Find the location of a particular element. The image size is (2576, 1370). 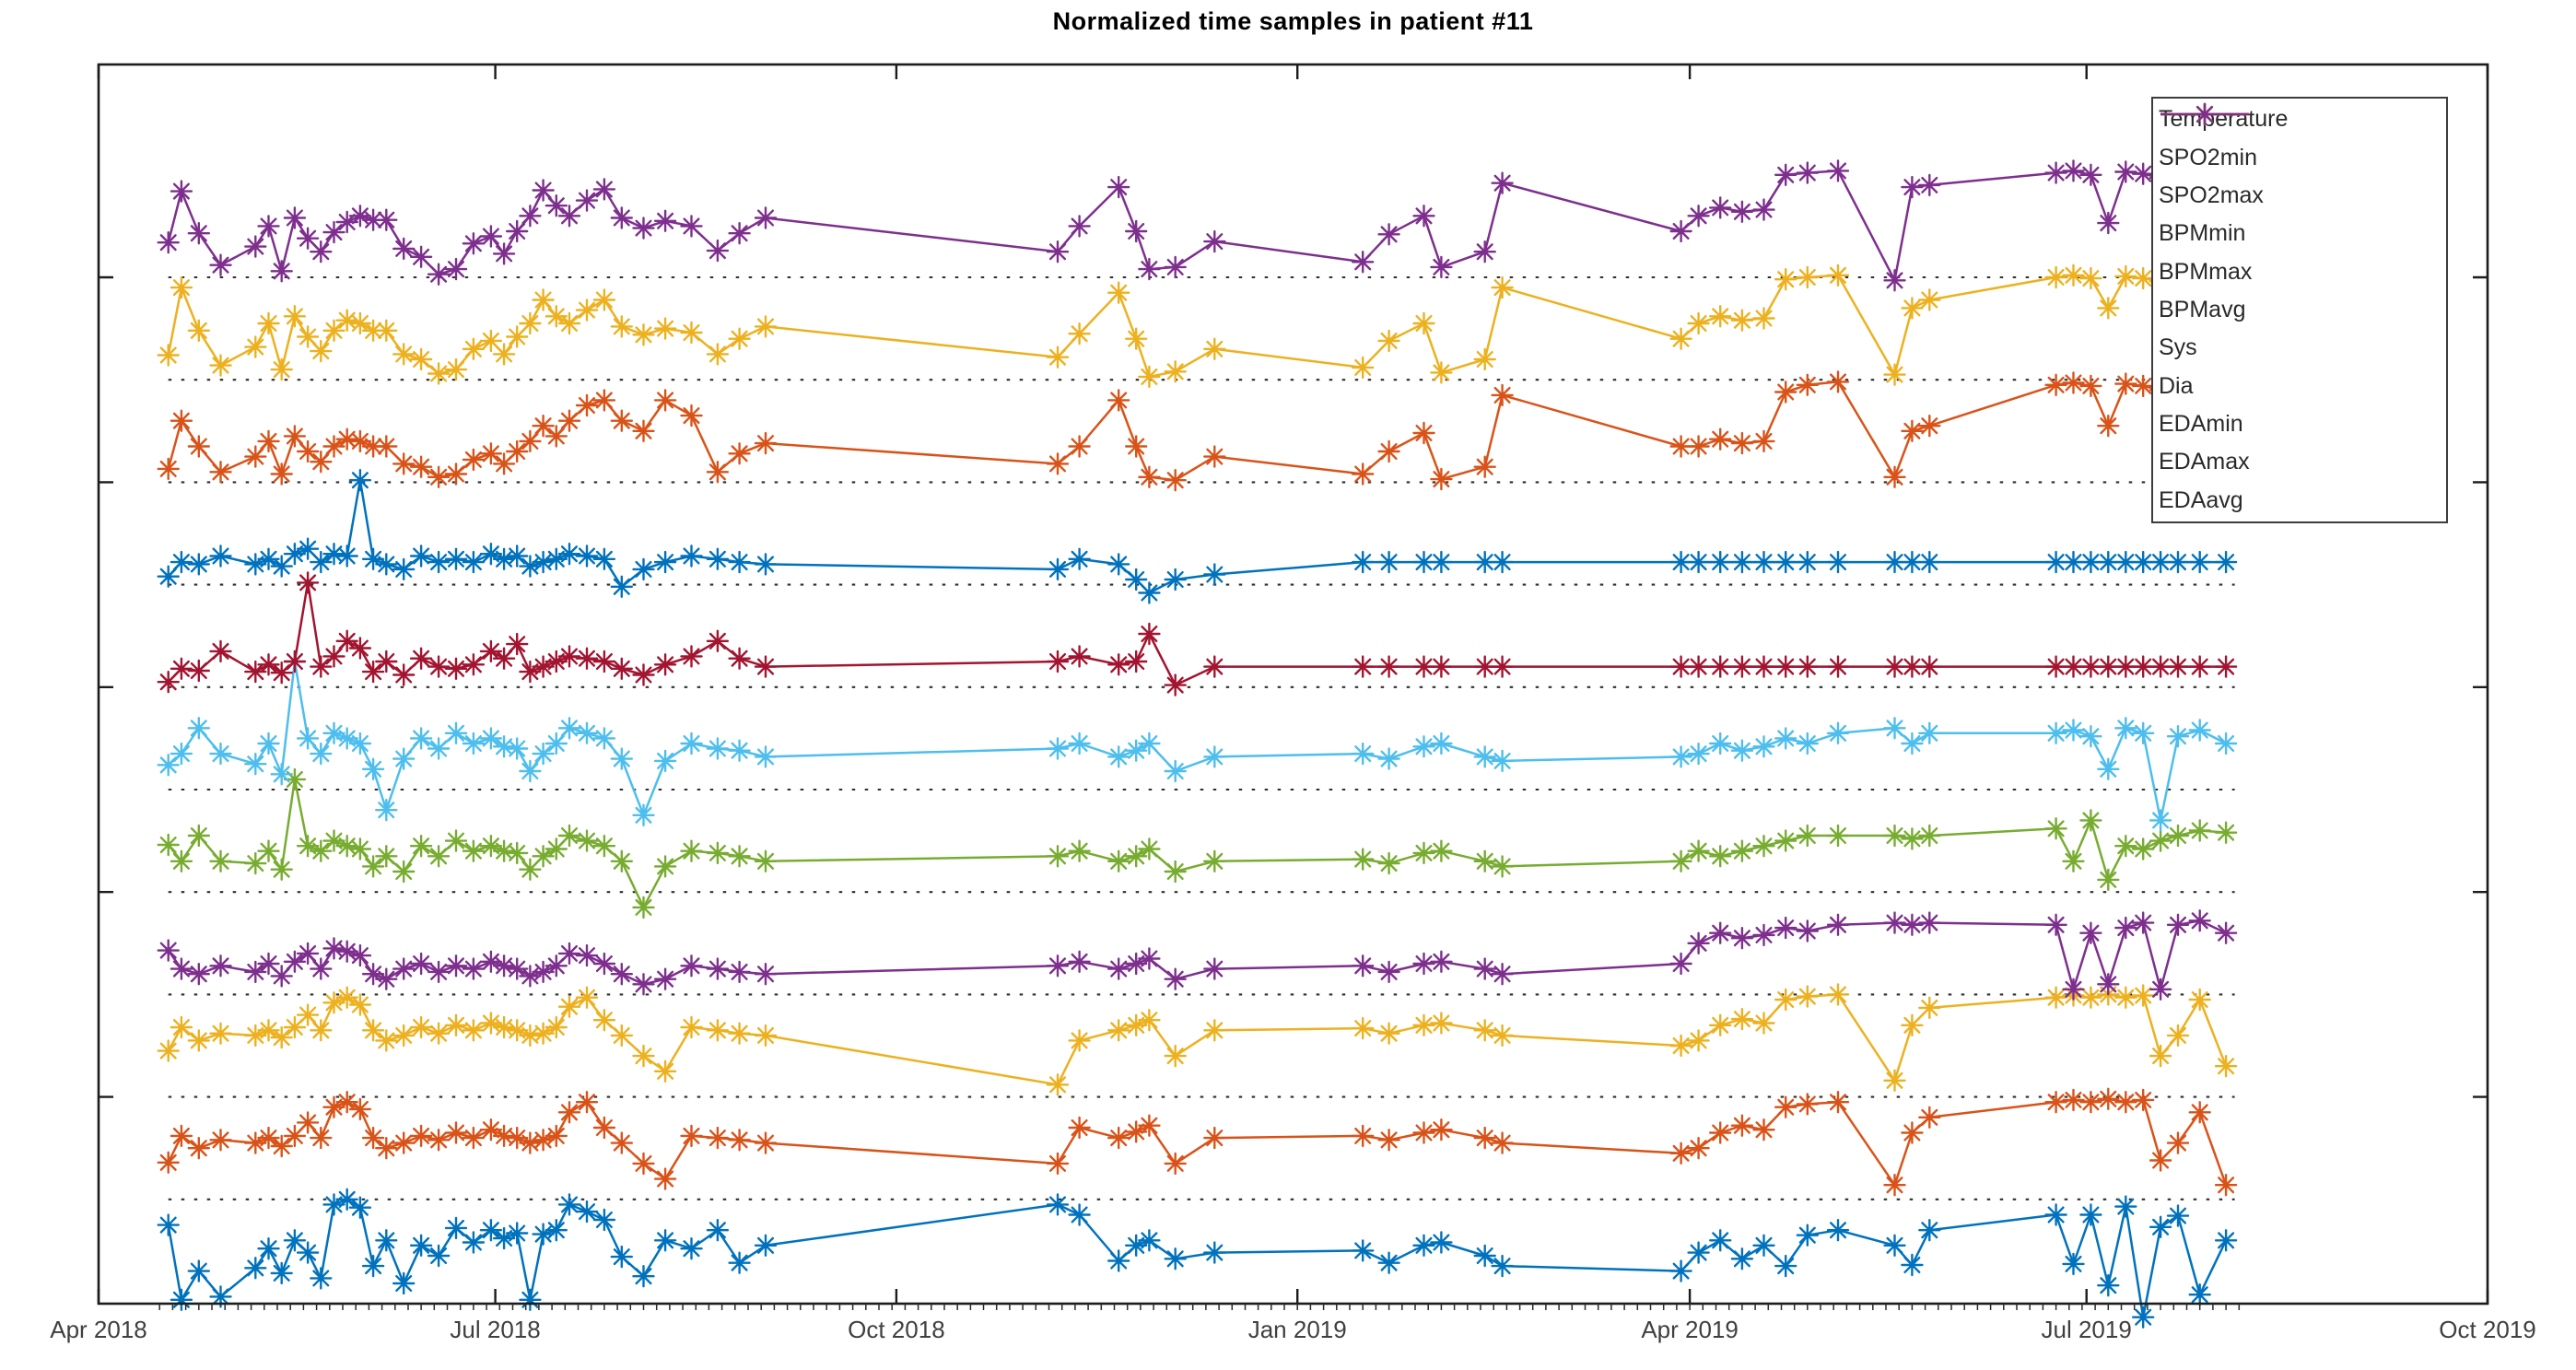

series-EDAmax-markers is located at coordinates (1197, 326).